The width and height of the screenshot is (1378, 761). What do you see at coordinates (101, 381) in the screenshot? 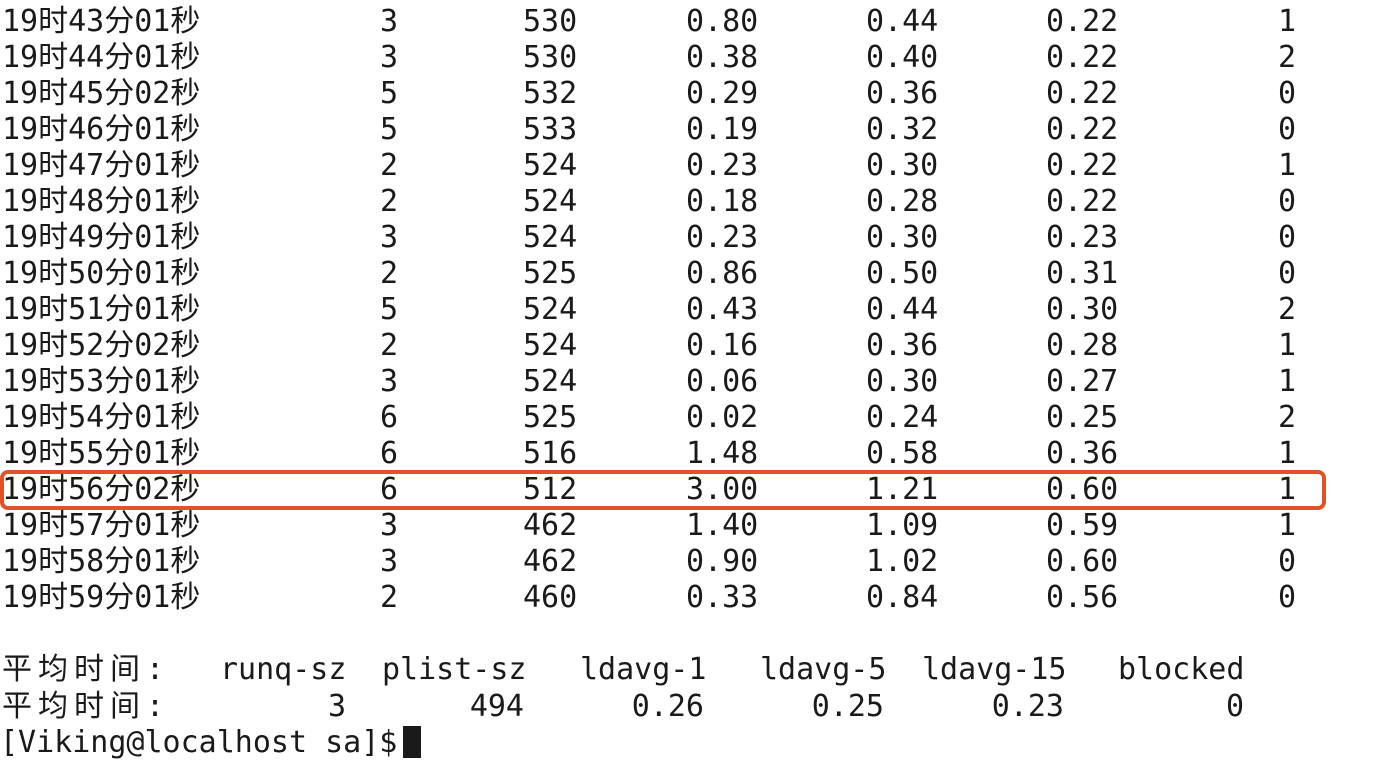
I see `time-cell: 19时53分01秒` at bounding box center [101, 381].